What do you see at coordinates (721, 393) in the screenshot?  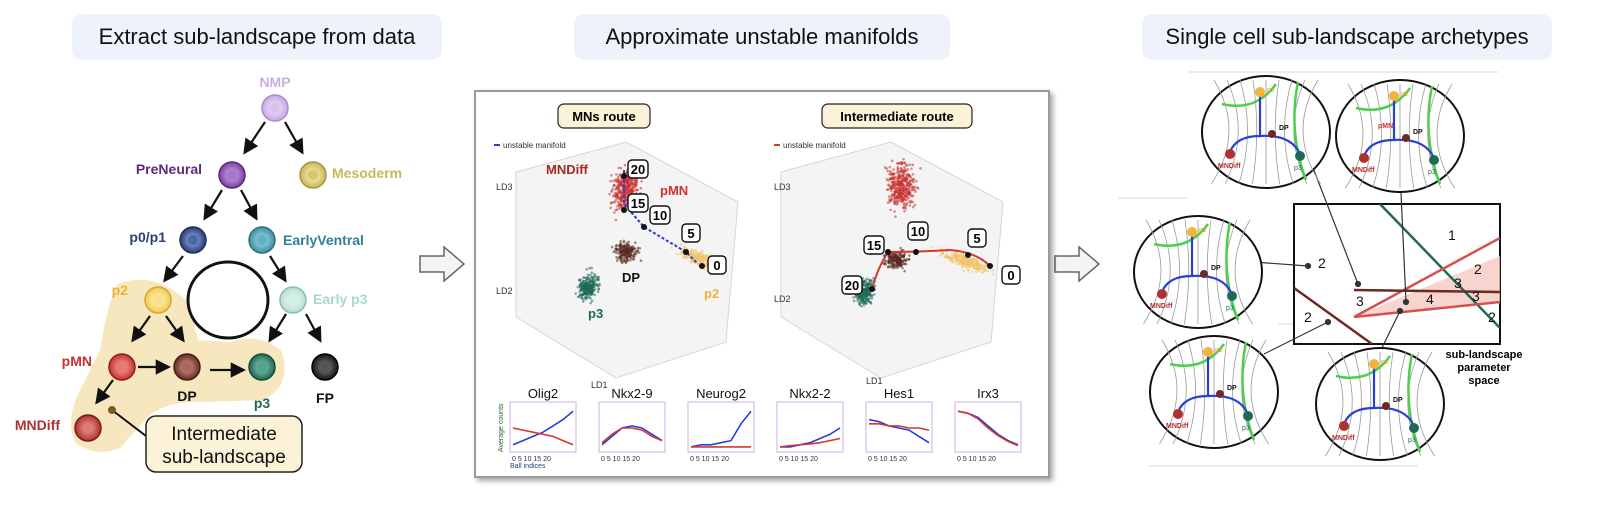 I see `gene-plot-title: Neurog2` at bounding box center [721, 393].